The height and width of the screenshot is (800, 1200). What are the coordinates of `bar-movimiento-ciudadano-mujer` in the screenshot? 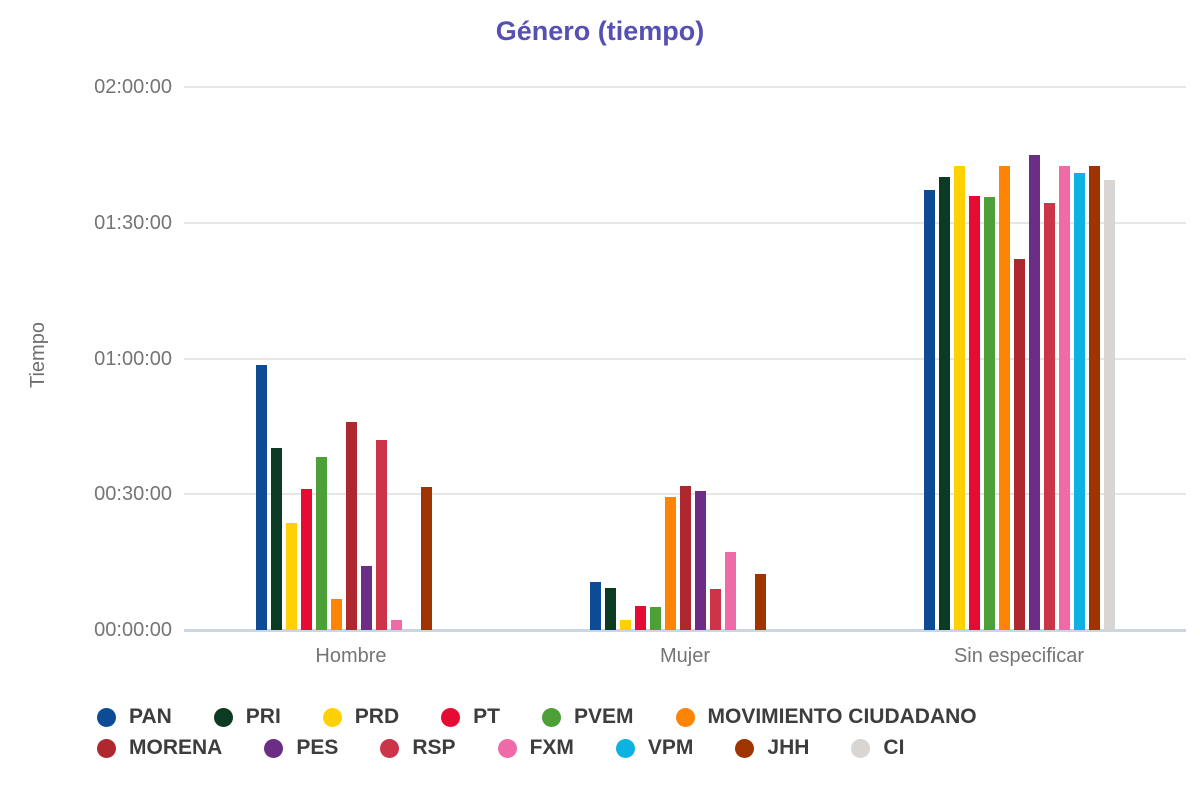 It's located at (670, 563).